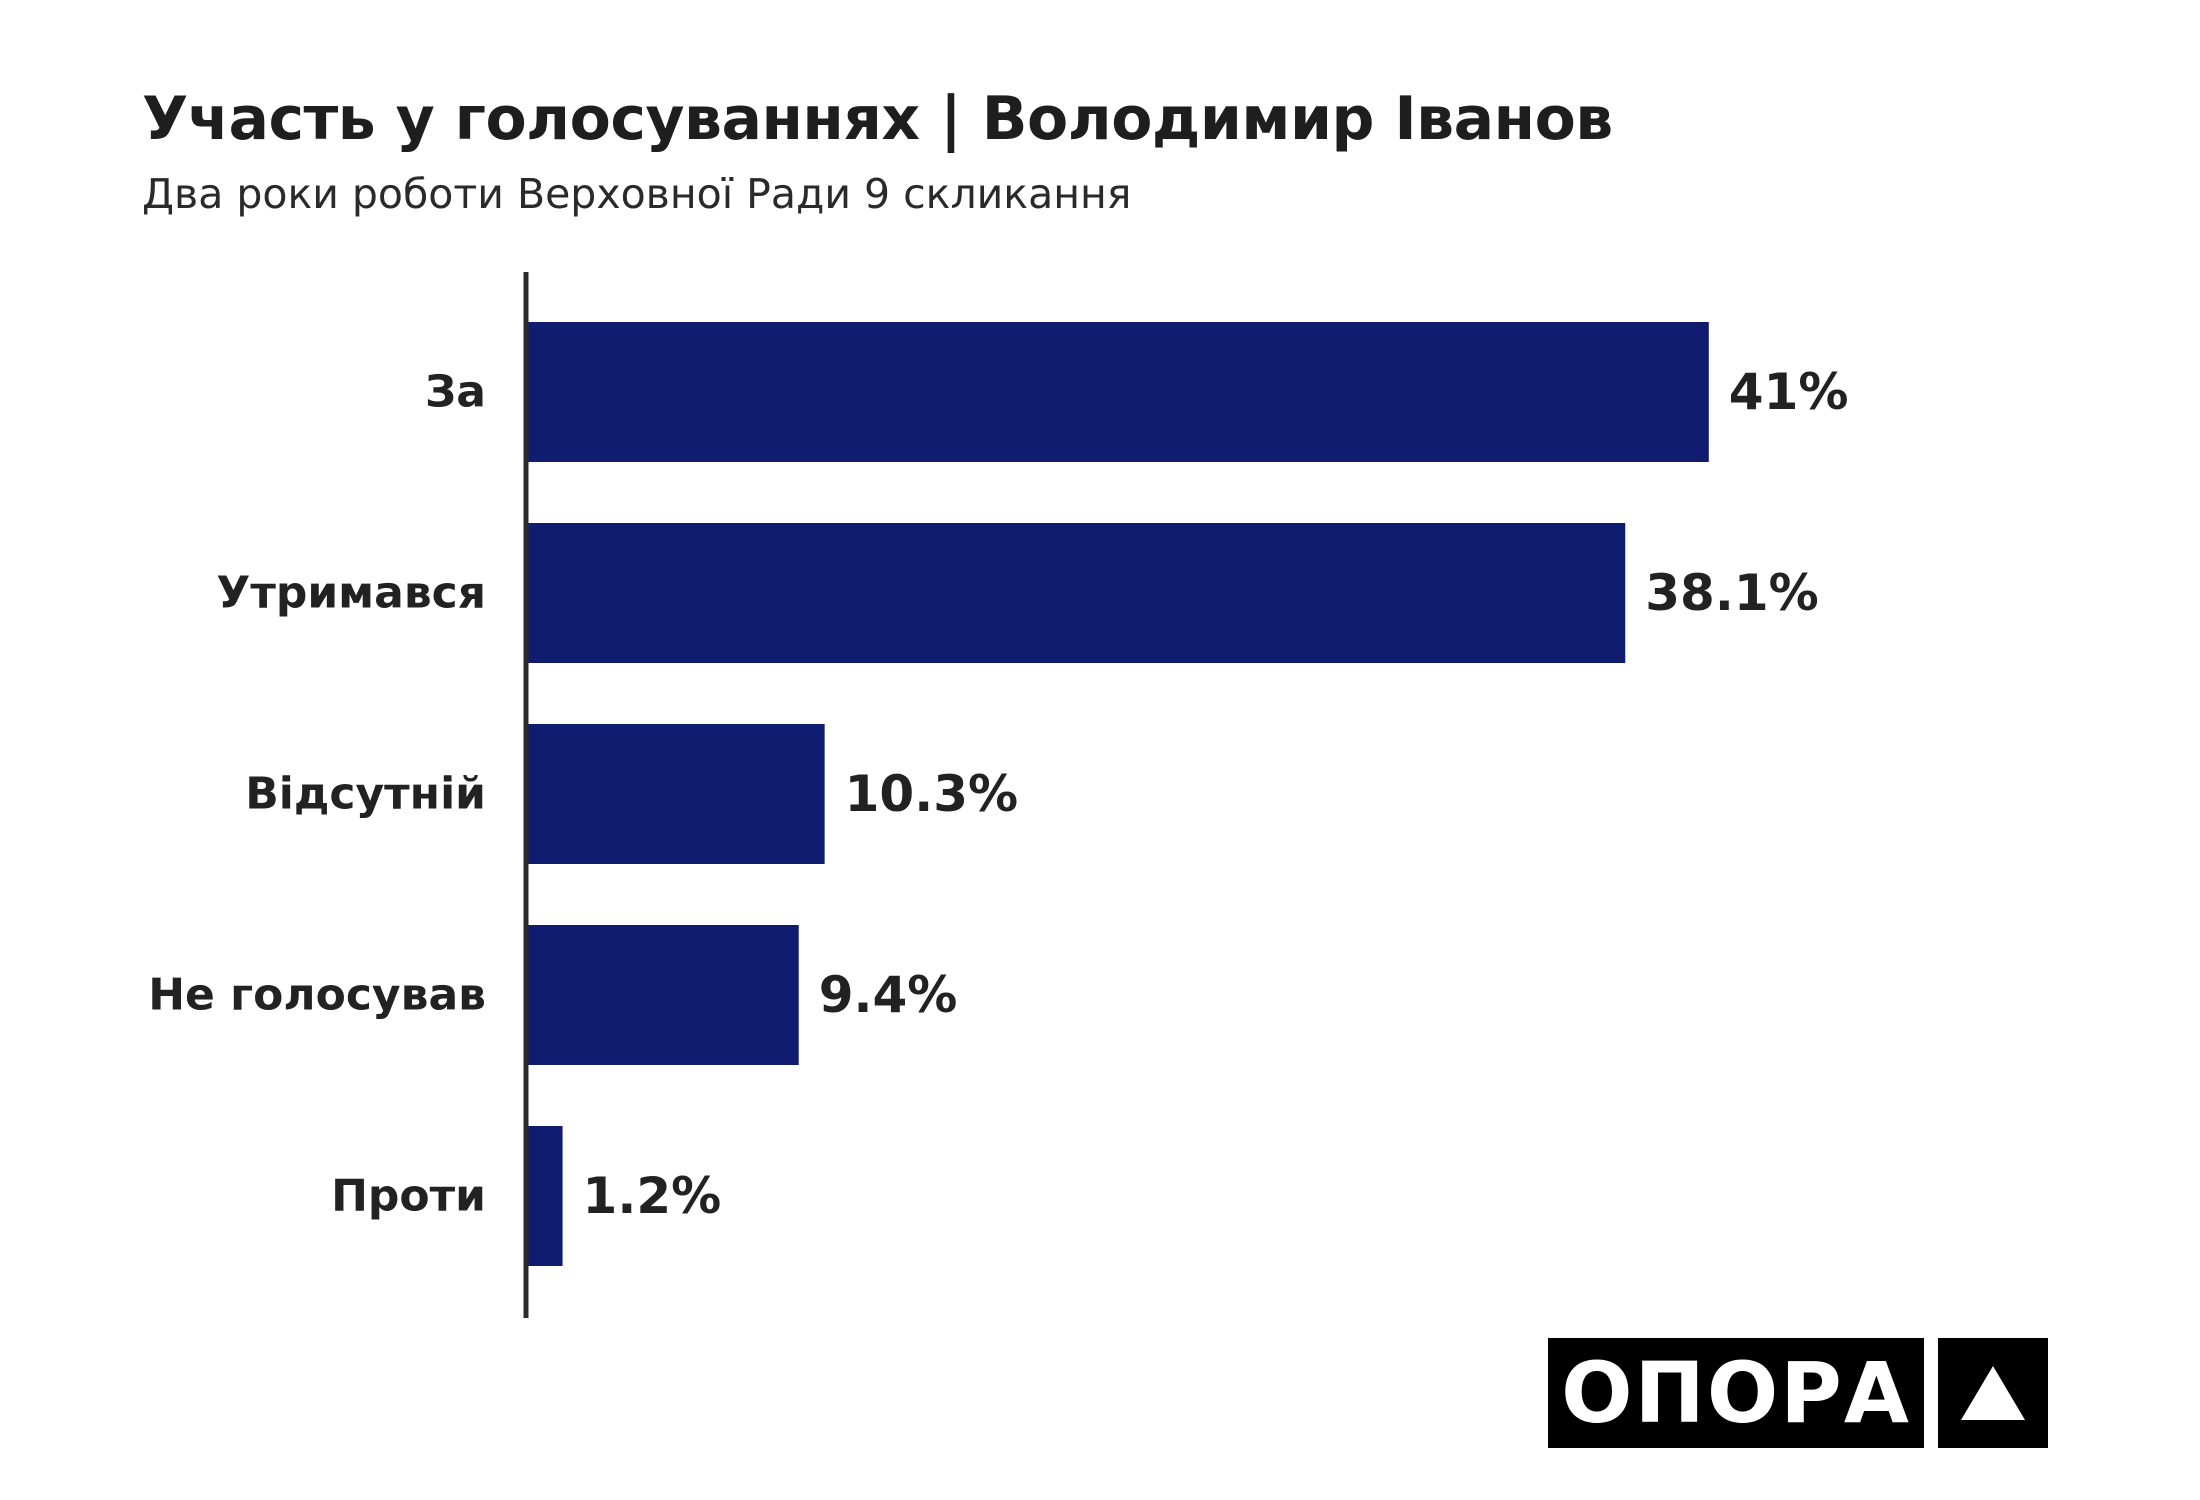 This screenshot has width=2200, height=1500. Describe the element at coordinates (365, 794) in the screenshot. I see `category-label: Відсутній` at that location.